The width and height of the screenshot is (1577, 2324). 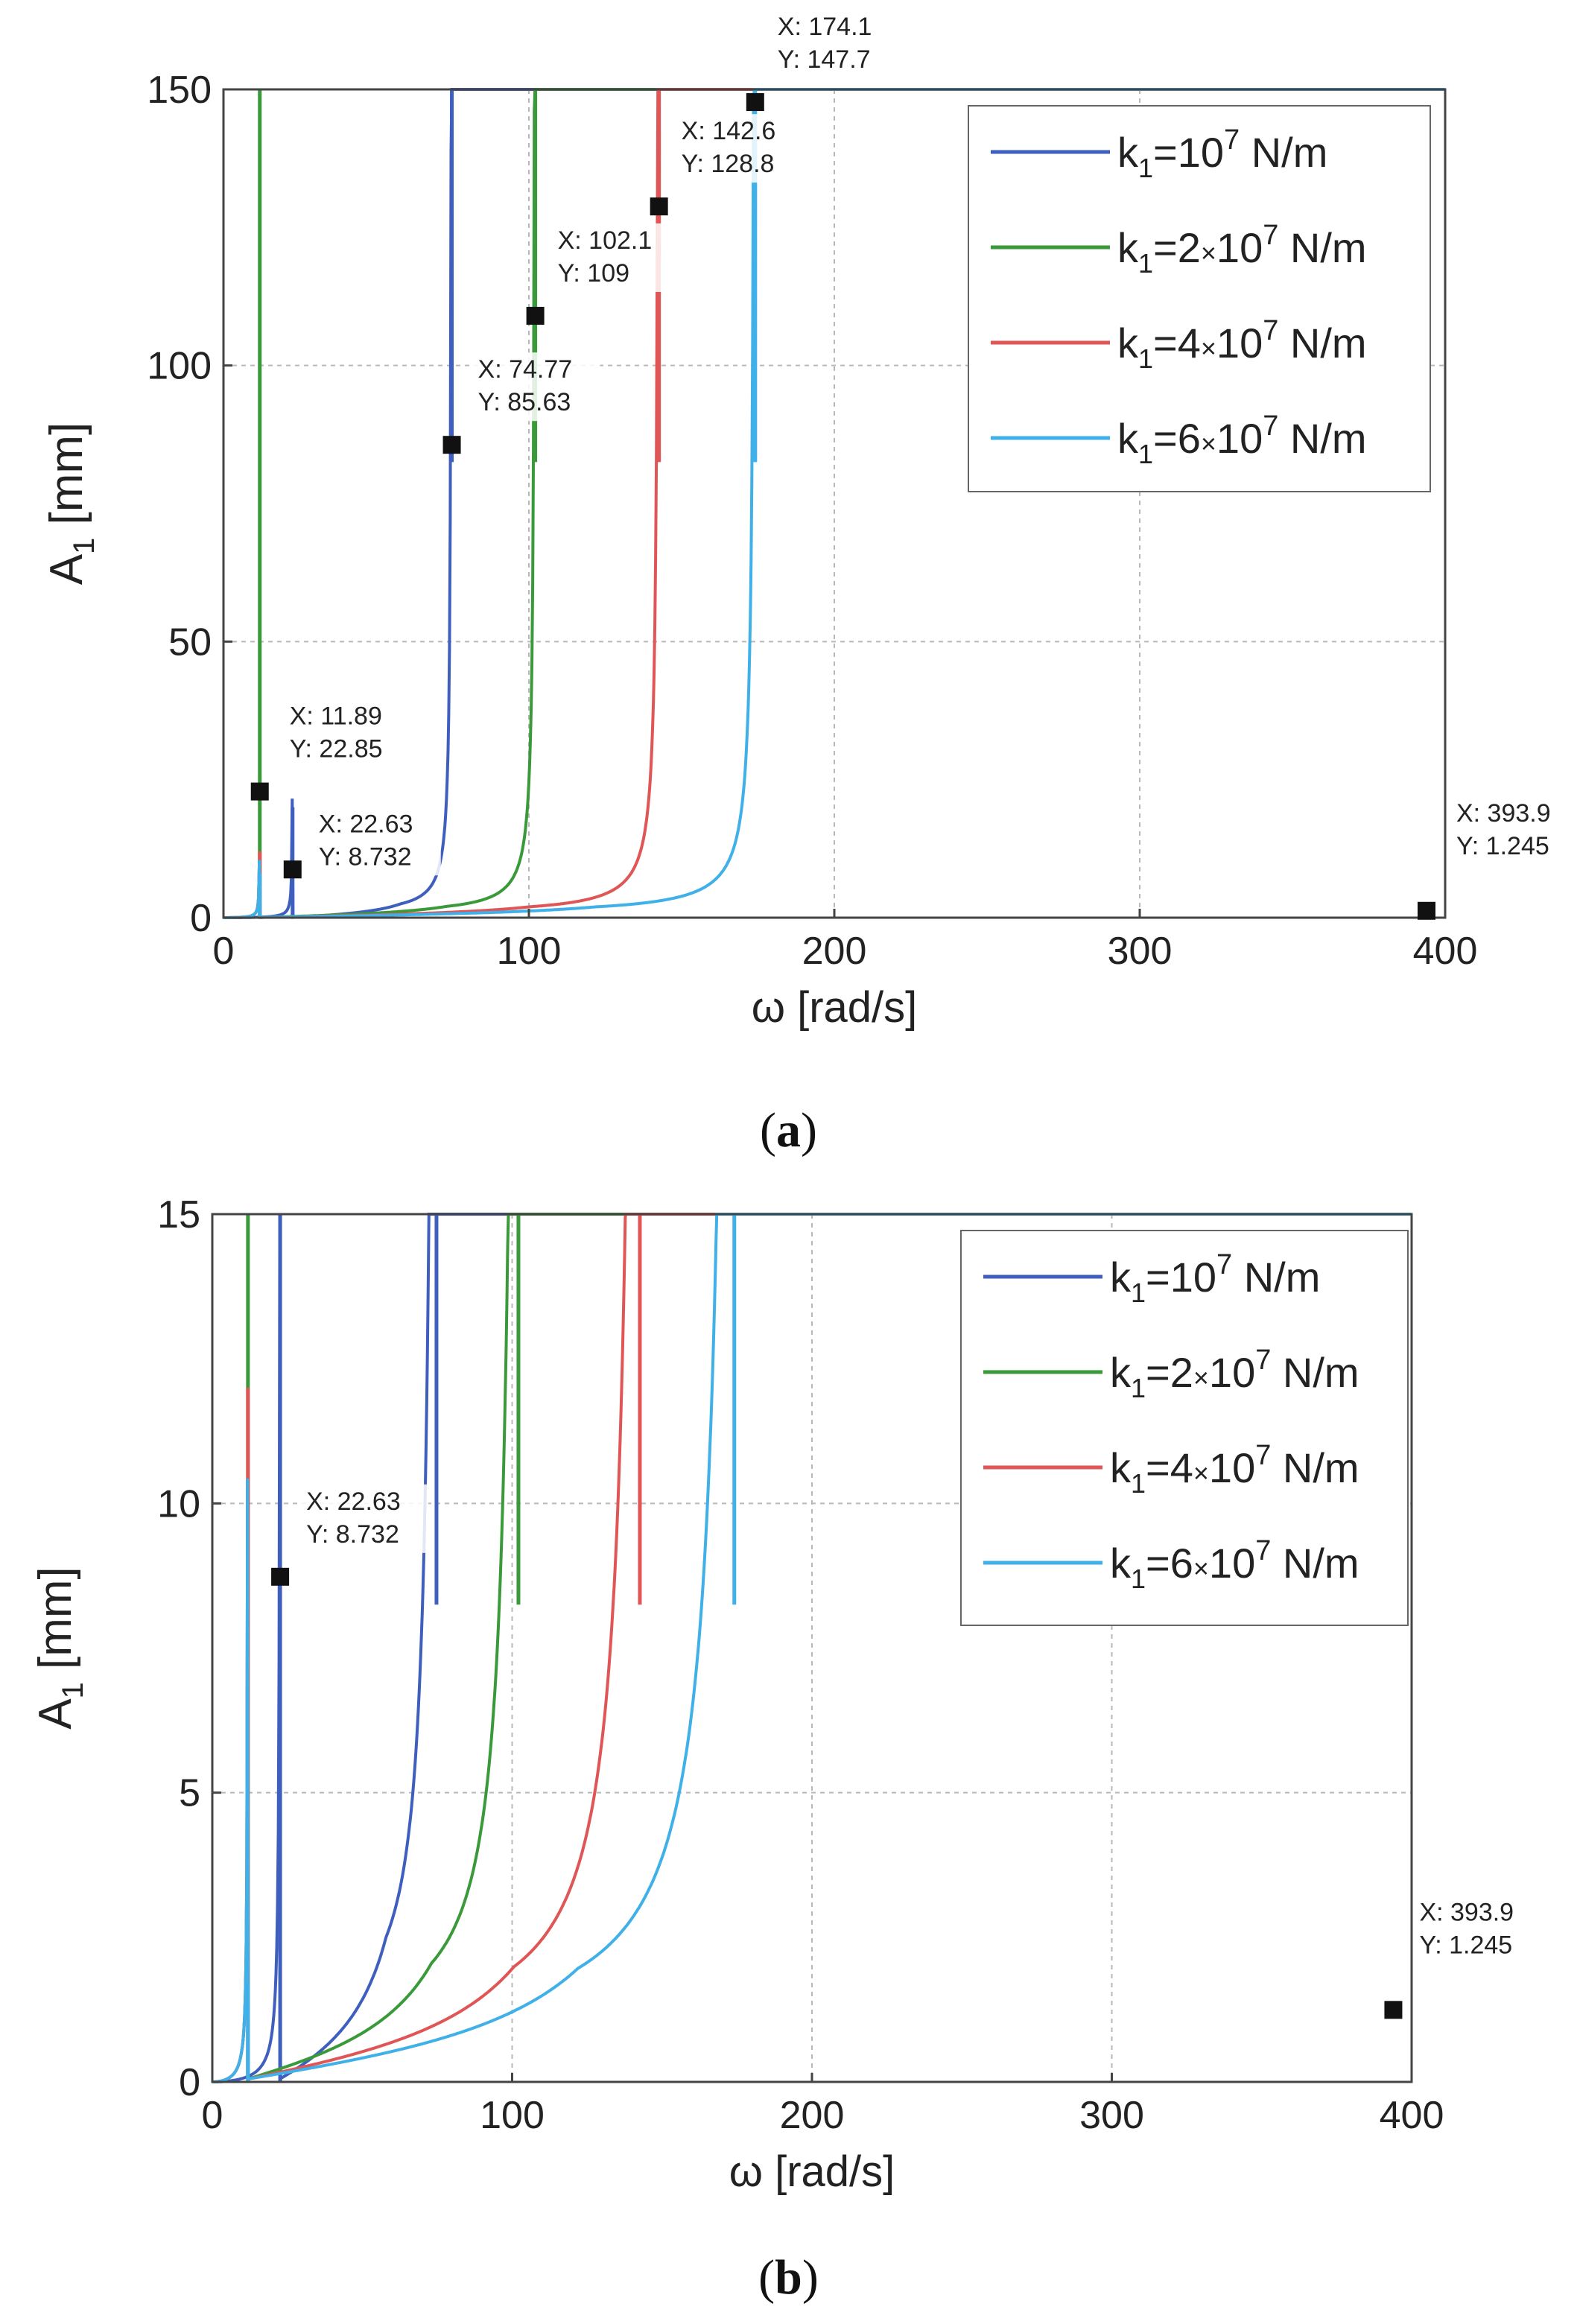 What do you see at coordinates (336, 716) in the screenshot?
I see `datatip-x-text: X: 11.89` at bounding box center [336, 716].